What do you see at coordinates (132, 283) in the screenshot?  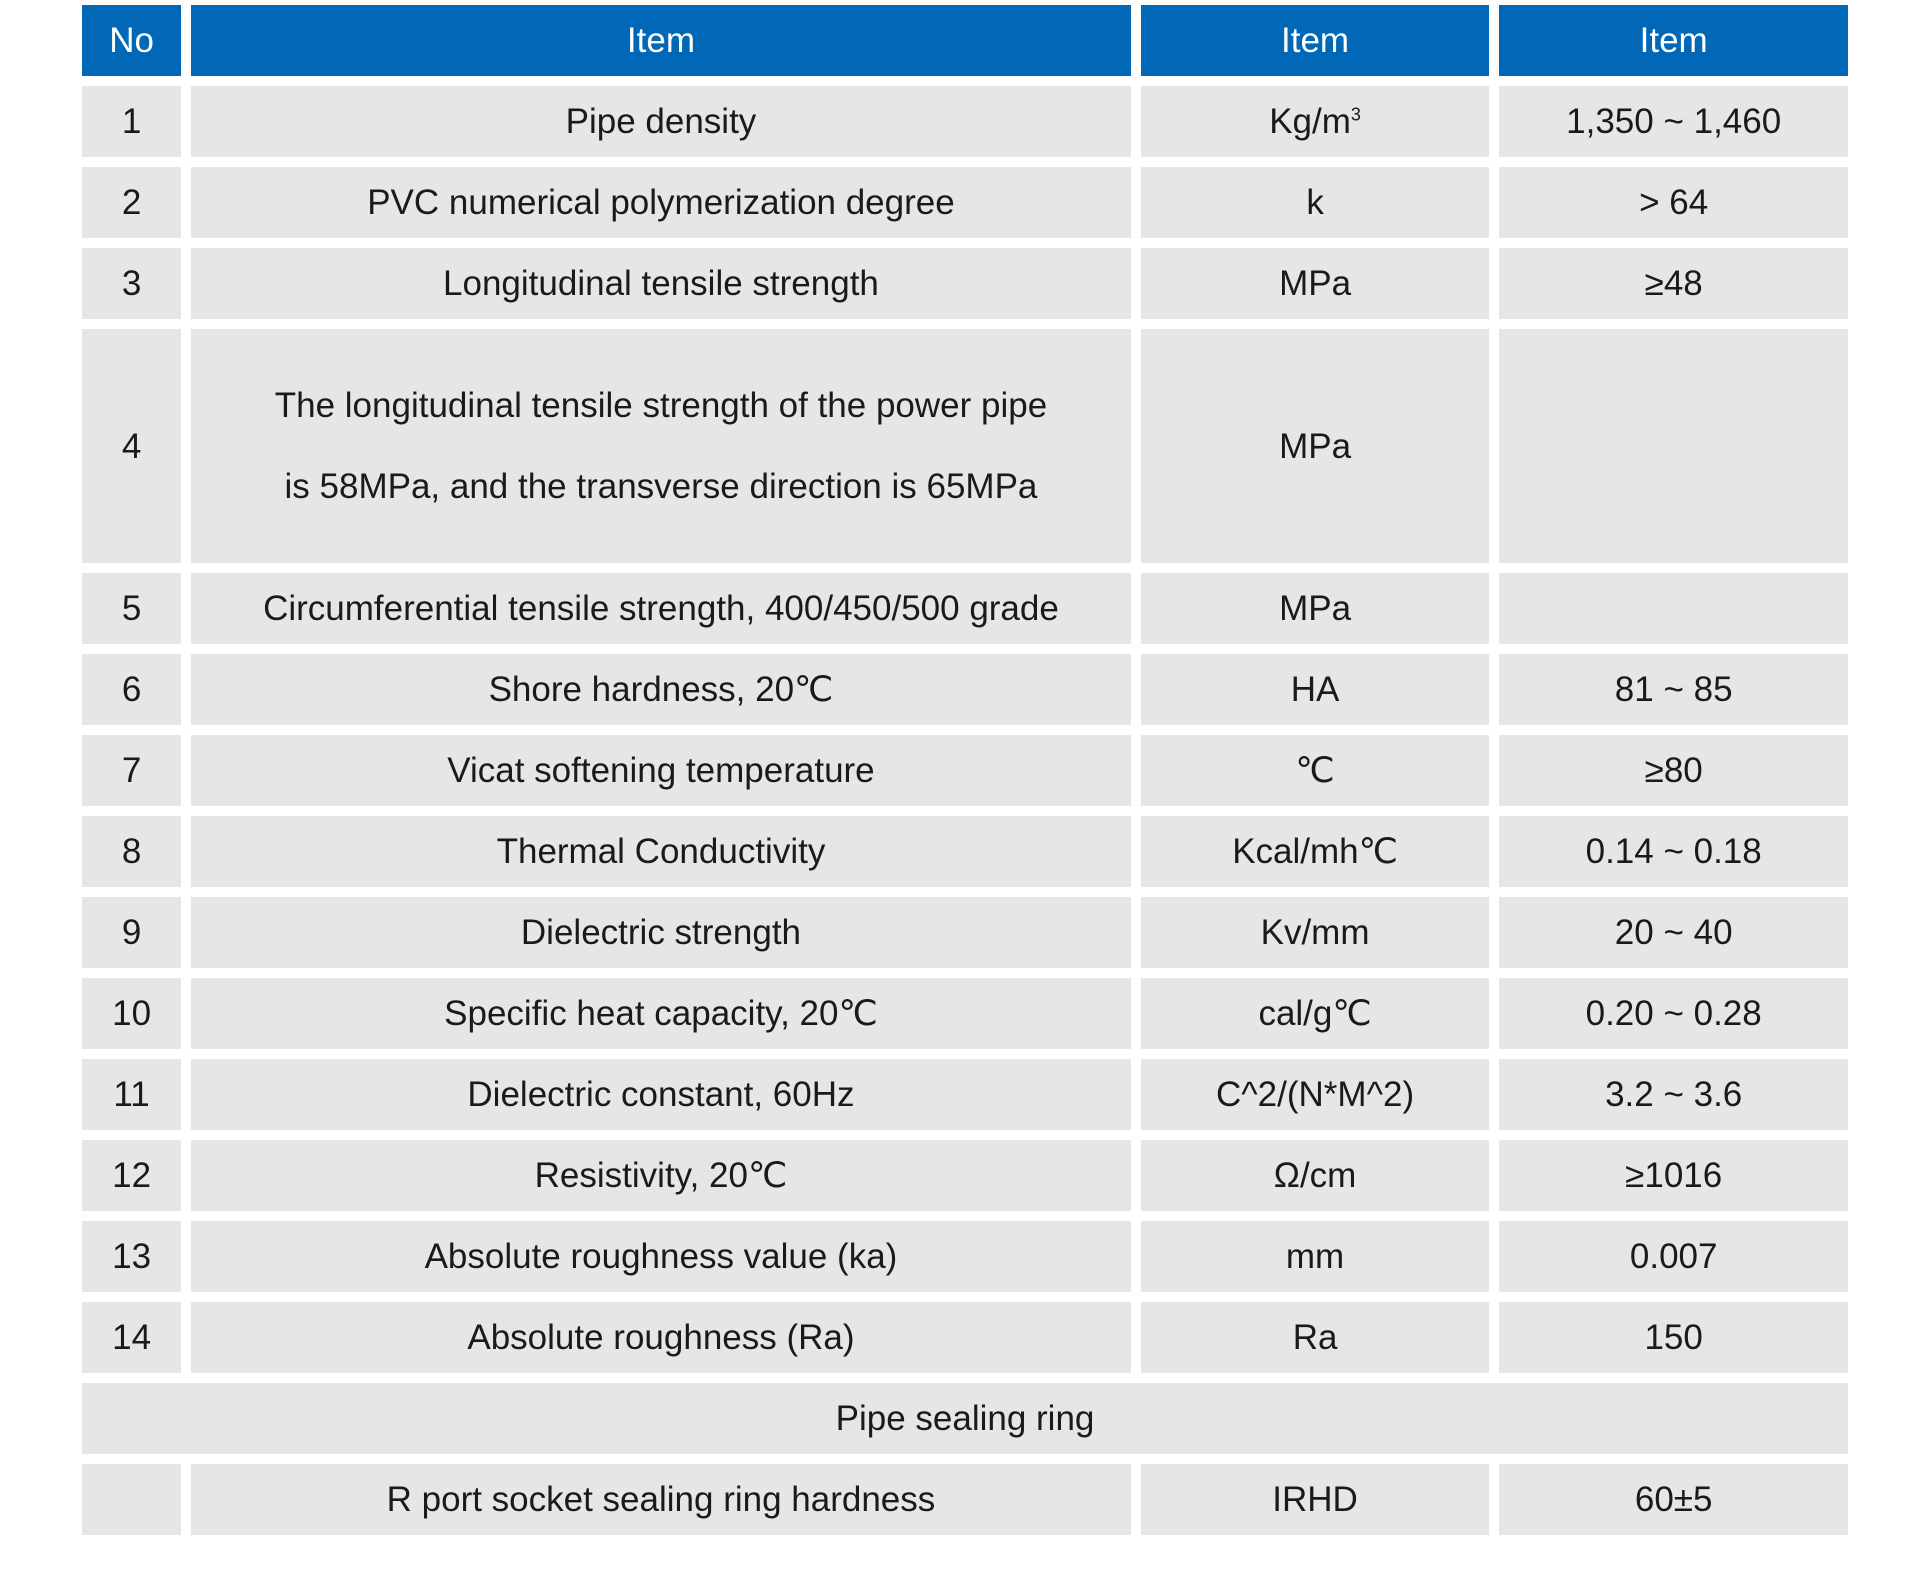 I see `cell-no: 3` at bounding box center [132, 283].